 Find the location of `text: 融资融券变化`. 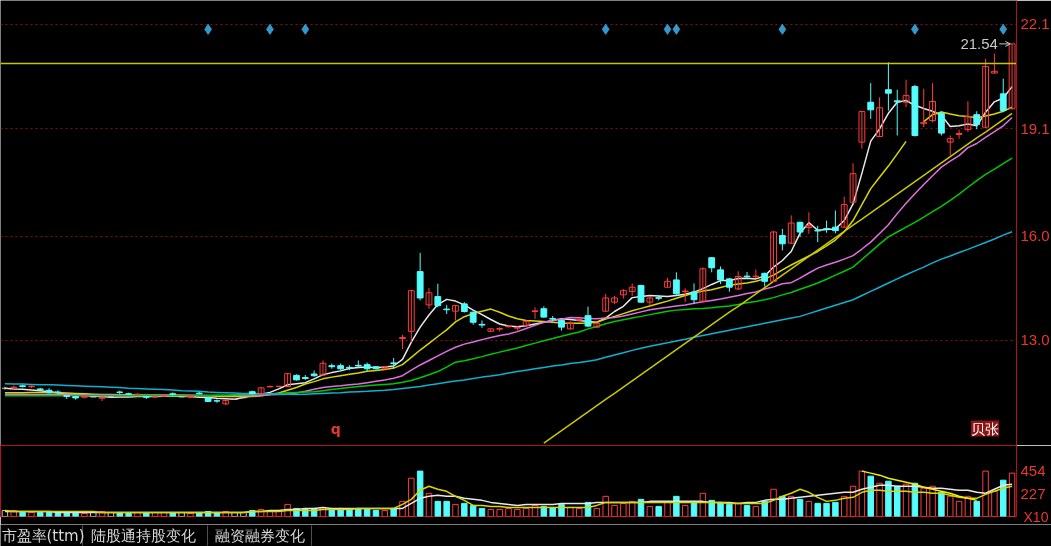

text: 融资融券变化 is located at coordinates (259, 535).